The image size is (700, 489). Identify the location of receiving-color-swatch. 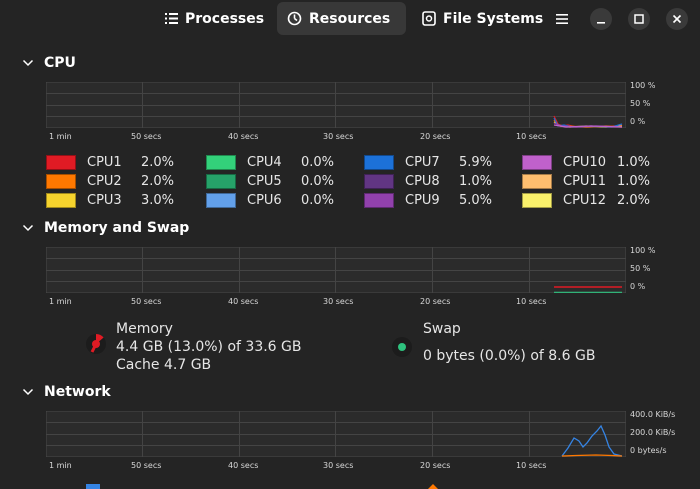
(93, 486).